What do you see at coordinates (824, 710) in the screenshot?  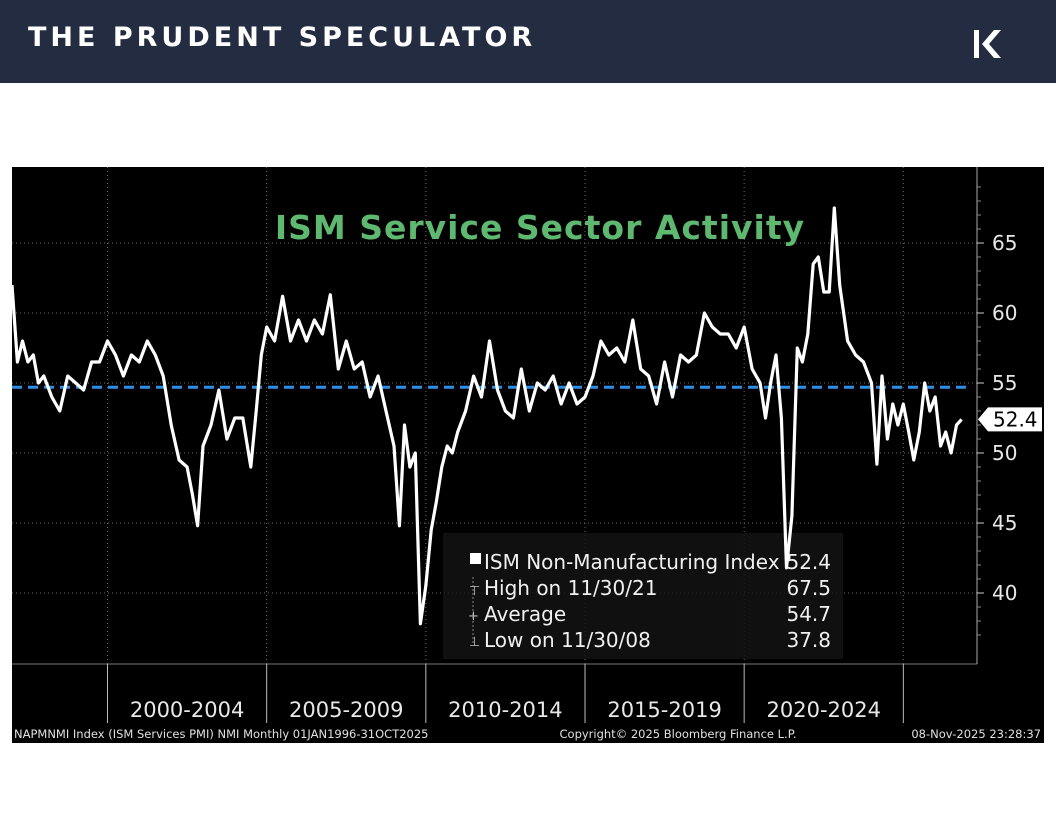 I see `x-period-label: 2020-2024` at bounding box center [824, 710].